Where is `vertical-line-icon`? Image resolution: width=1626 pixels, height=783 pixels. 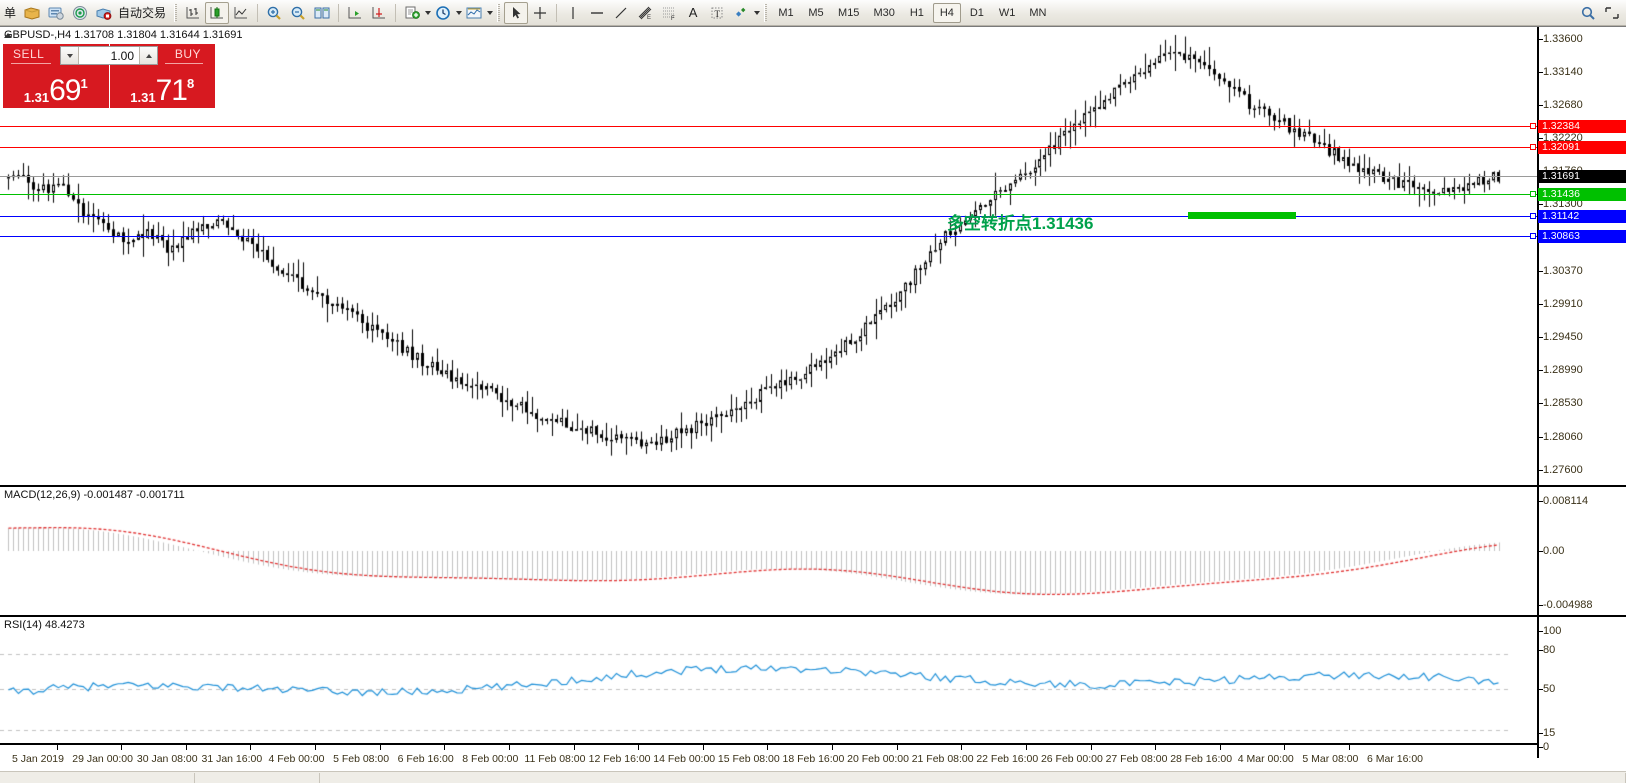
vertical-line-icon is located at coordinates (573, 13).